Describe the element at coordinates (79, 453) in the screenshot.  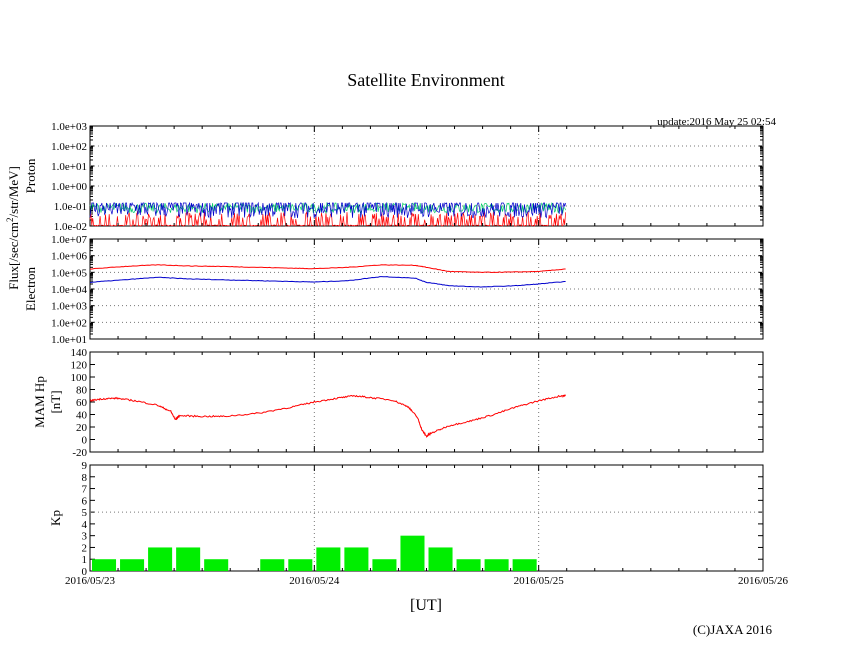
I see `mam-ytick-label: -20` at that location.